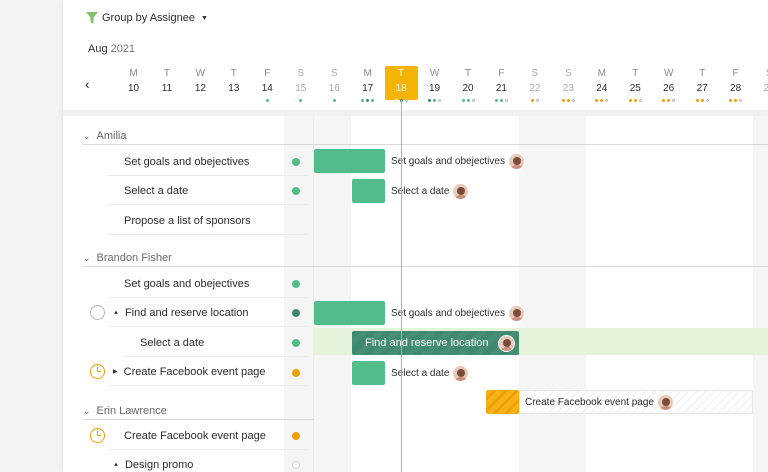 The image size is (768, 472). What do you see at coordinates (435, 343) in the screenshot?
I see `gantt-bar-selected: Find and reserve location` at bounding box center [435, 343].